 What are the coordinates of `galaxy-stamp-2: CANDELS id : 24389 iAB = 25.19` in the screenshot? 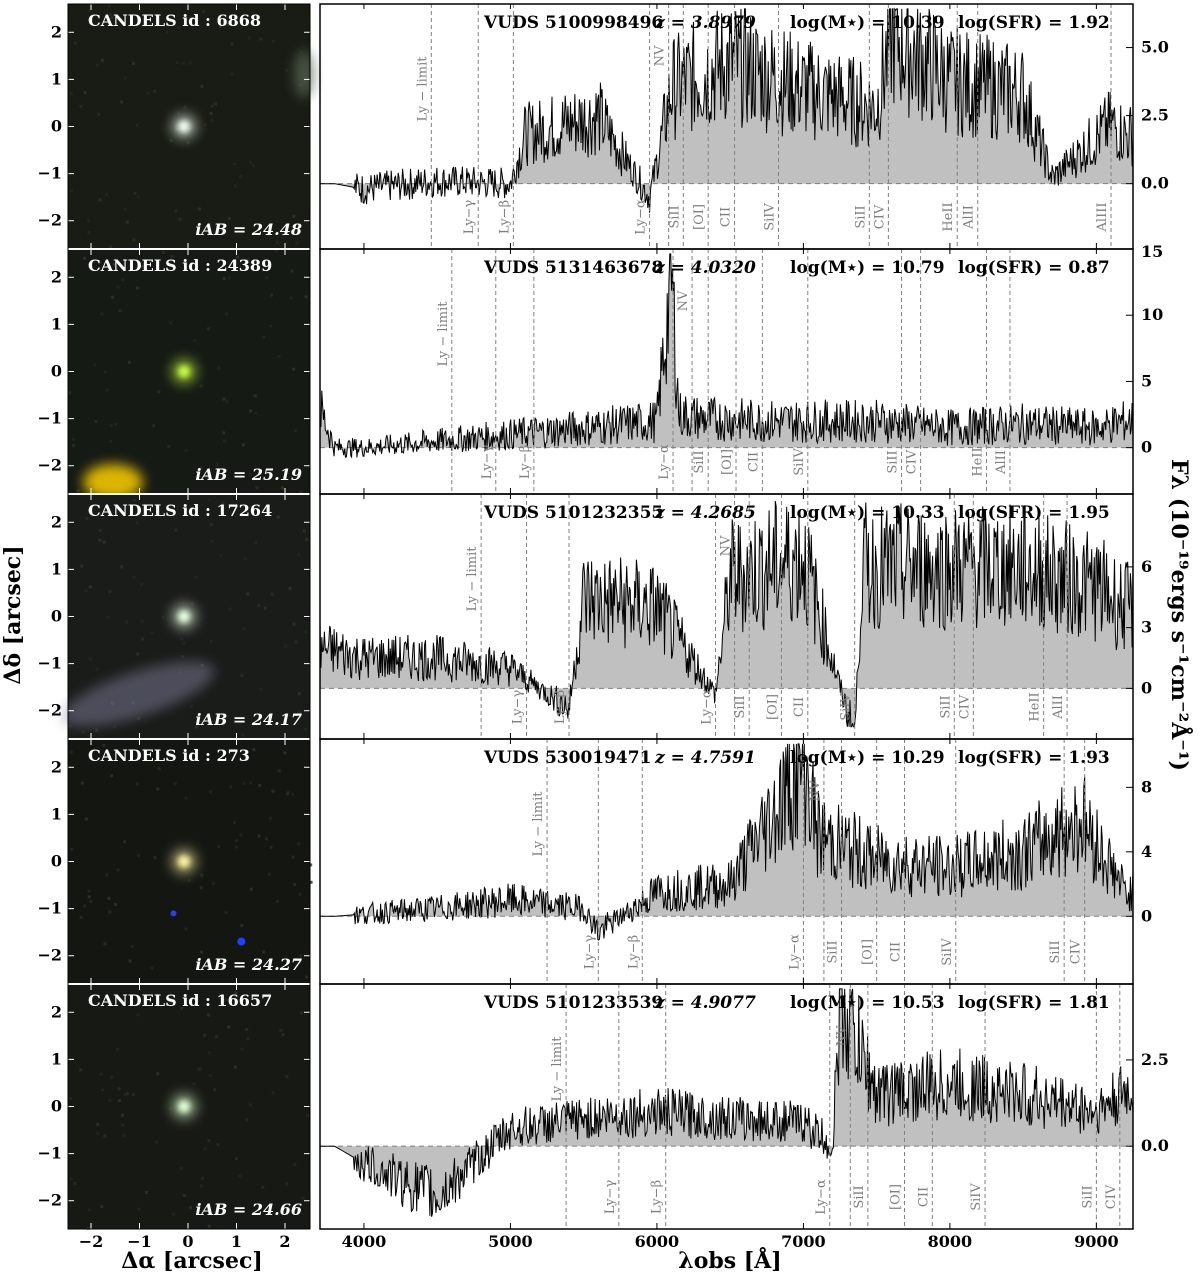 It's located at (189, 374).